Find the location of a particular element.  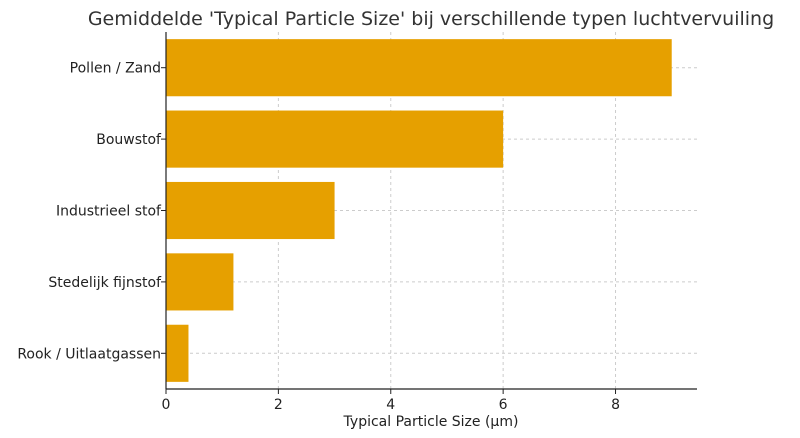

y-tick-label: Pollen / Zand is located at coordinates (115, 69).